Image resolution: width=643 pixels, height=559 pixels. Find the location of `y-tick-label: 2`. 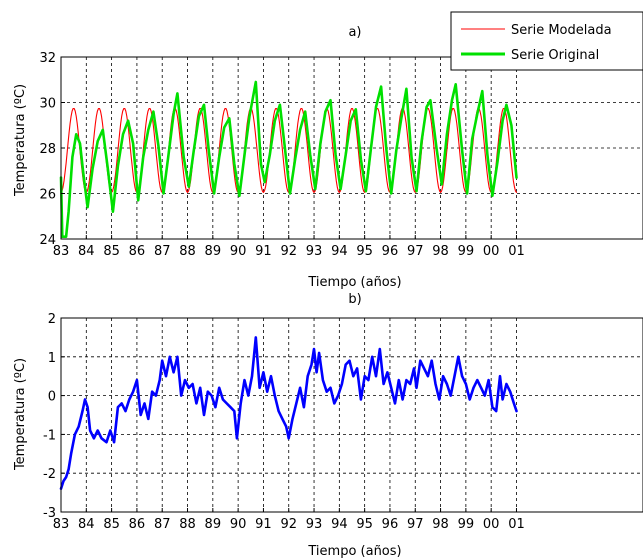

y-tick-label: 2 is located at coordinates (52, 319).